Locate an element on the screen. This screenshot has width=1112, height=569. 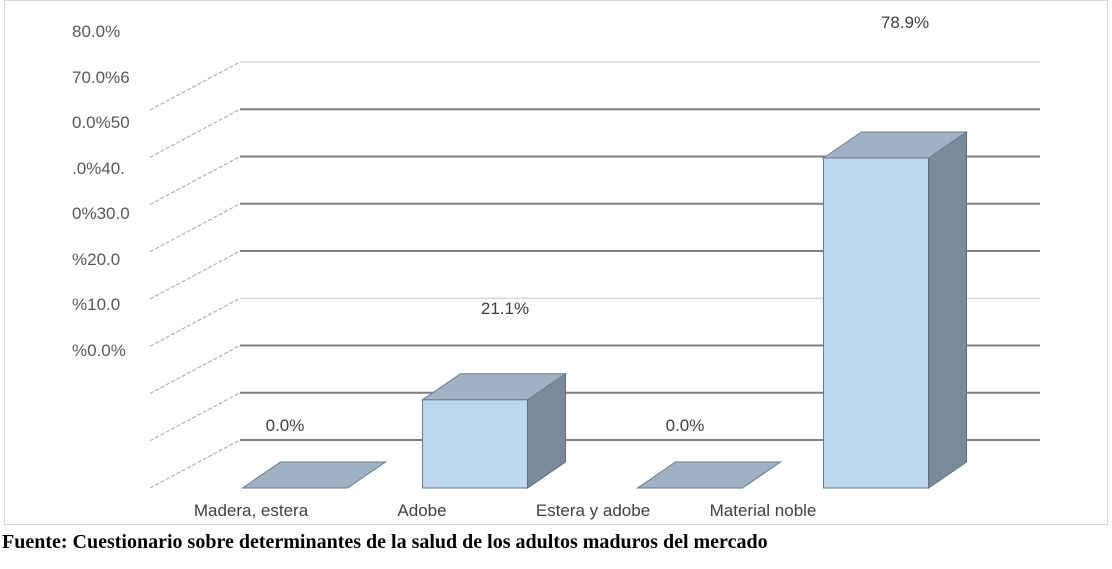
y-tick-label: %10.0 is located at coordinates (96, 304).